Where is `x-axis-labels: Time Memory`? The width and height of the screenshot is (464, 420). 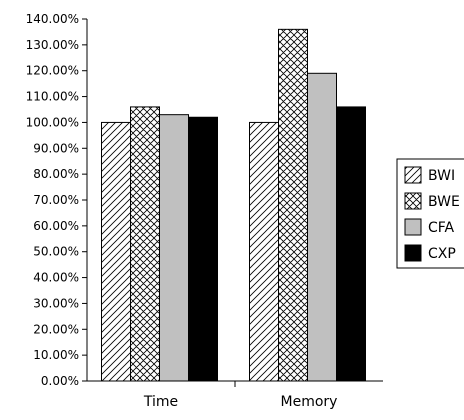 x-axis-labels: Time Memory is located at coordinates (240, 402).